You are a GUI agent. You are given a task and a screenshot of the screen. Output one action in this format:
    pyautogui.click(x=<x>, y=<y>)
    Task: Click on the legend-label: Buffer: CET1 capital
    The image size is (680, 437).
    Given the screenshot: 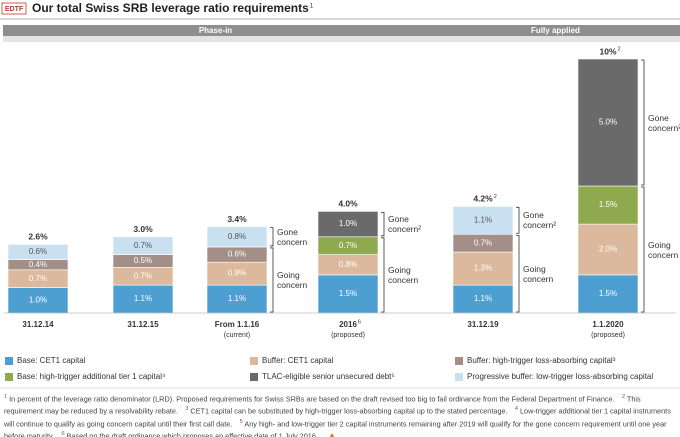 What is the action you would take?
    pyautogui.click(x=298, y=360)
    